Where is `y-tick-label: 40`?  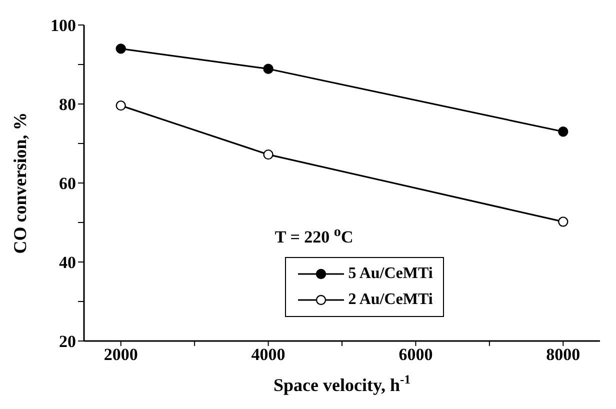
y-tick-label: 40 is located at coordinates (67, 262).